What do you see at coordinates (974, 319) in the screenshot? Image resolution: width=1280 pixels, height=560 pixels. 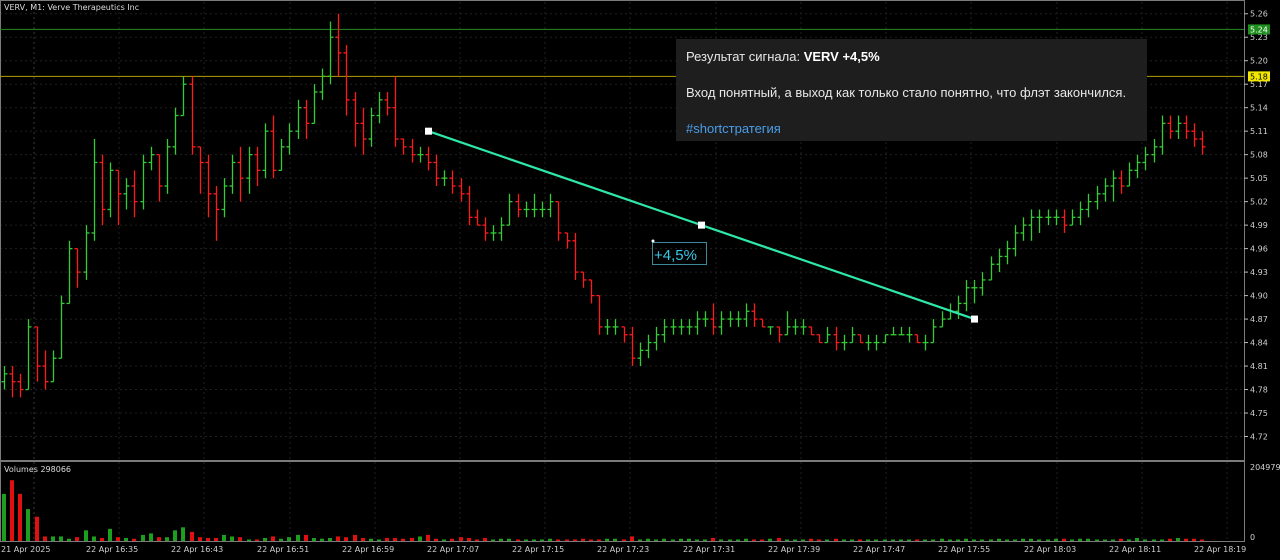 I see `trendline-handle` at bounding box center [974, 319].